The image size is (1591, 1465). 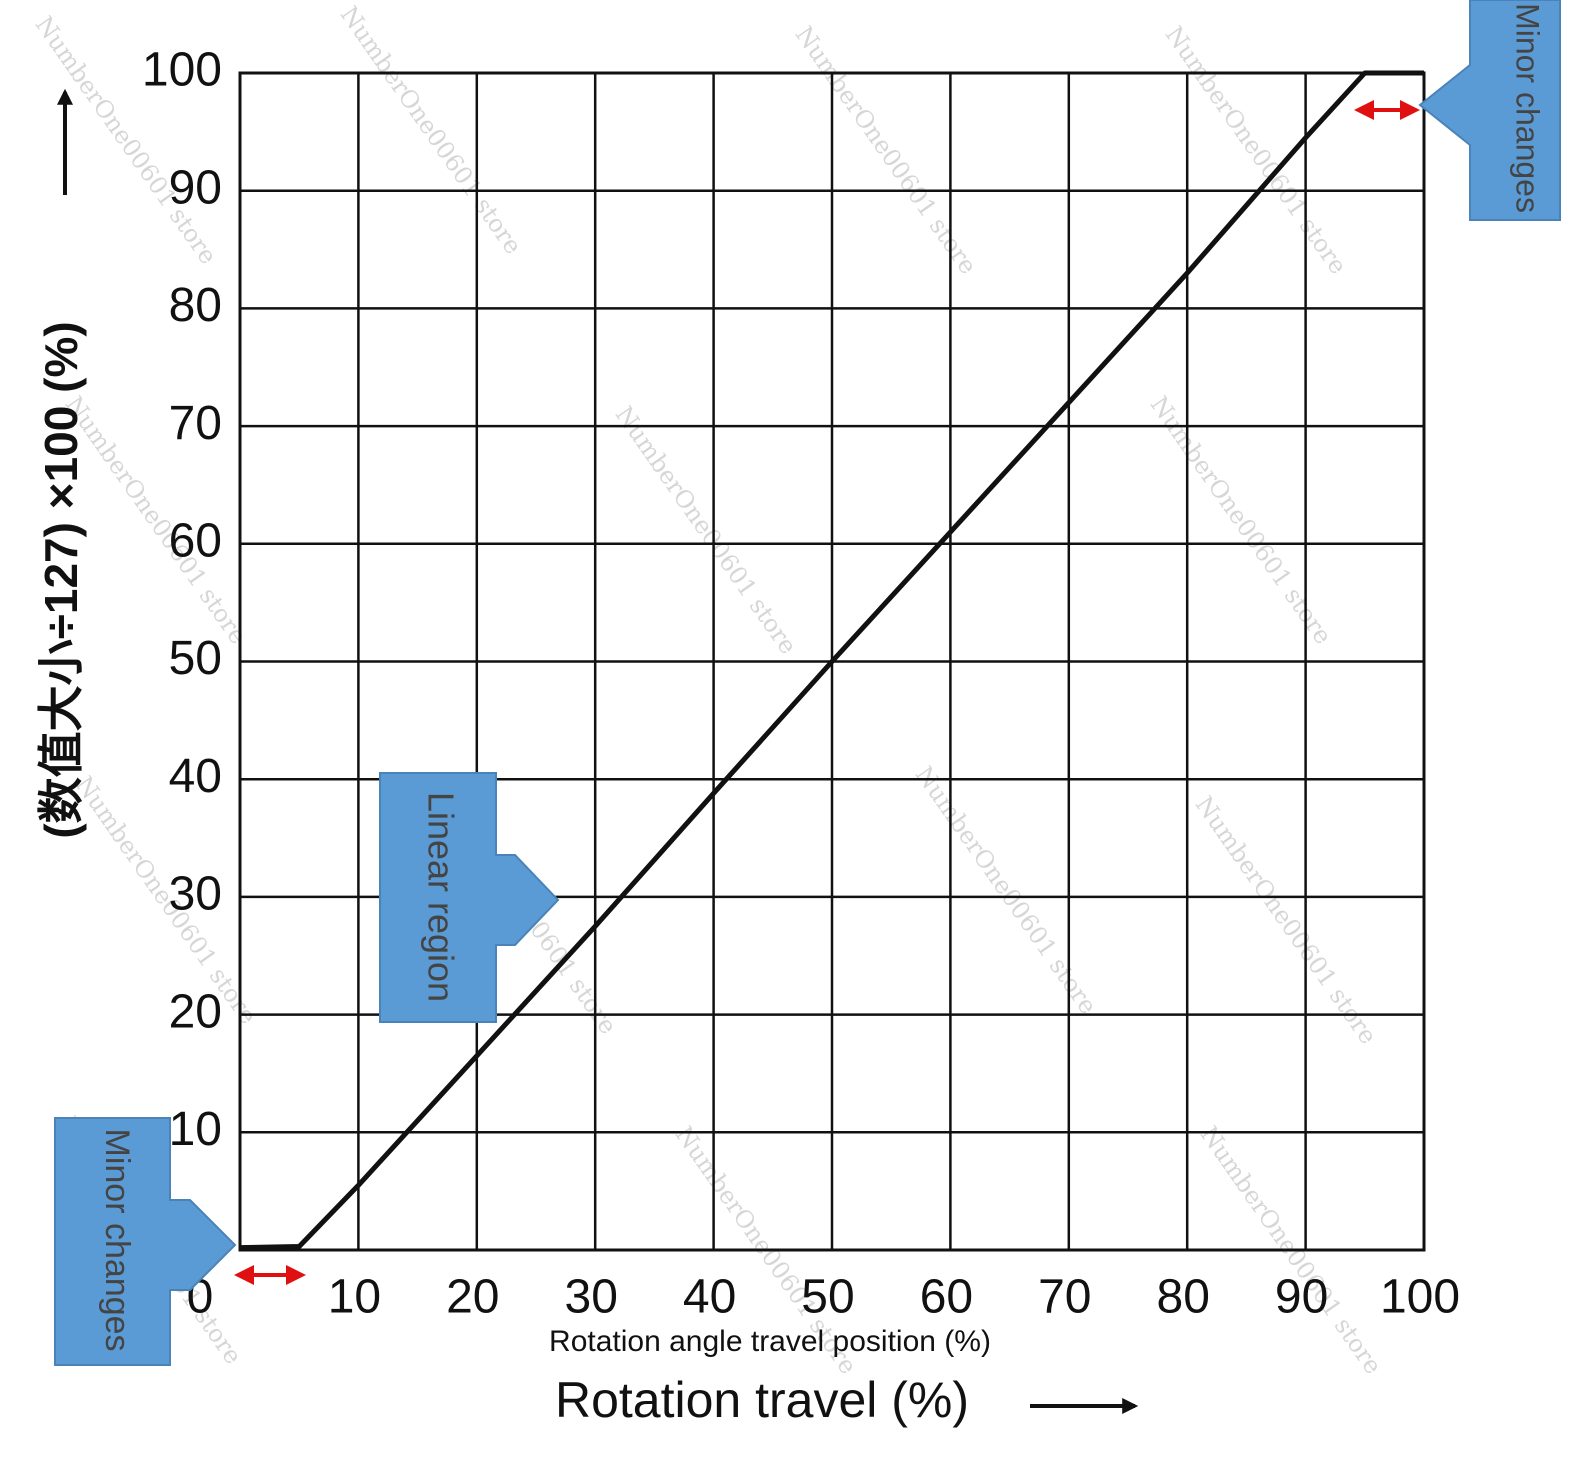 I want to click on x-tick-label: 90, so click(x=1301, y=1297).